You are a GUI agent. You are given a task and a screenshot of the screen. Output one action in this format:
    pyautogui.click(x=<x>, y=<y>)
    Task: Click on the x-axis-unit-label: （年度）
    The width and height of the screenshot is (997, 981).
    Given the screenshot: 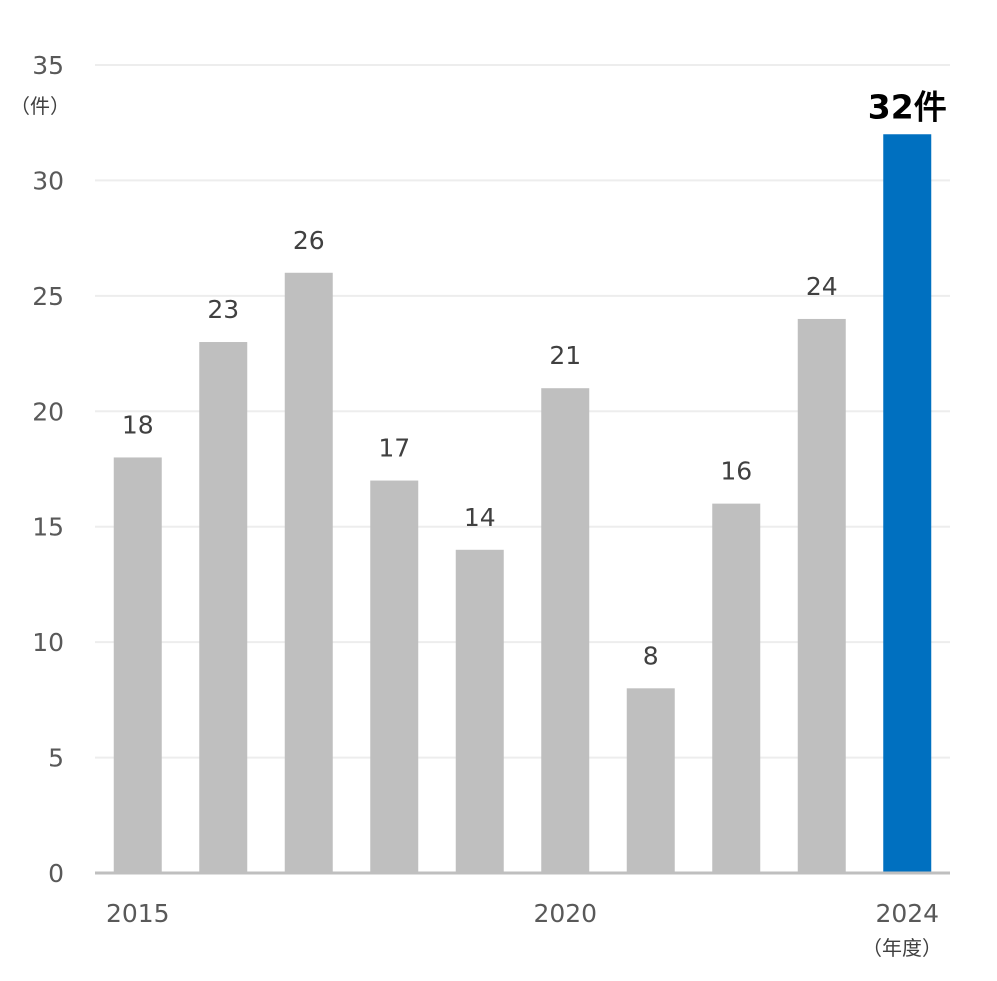 What is the action you would take?
    pyautogui.click(x=902, y=948)
    